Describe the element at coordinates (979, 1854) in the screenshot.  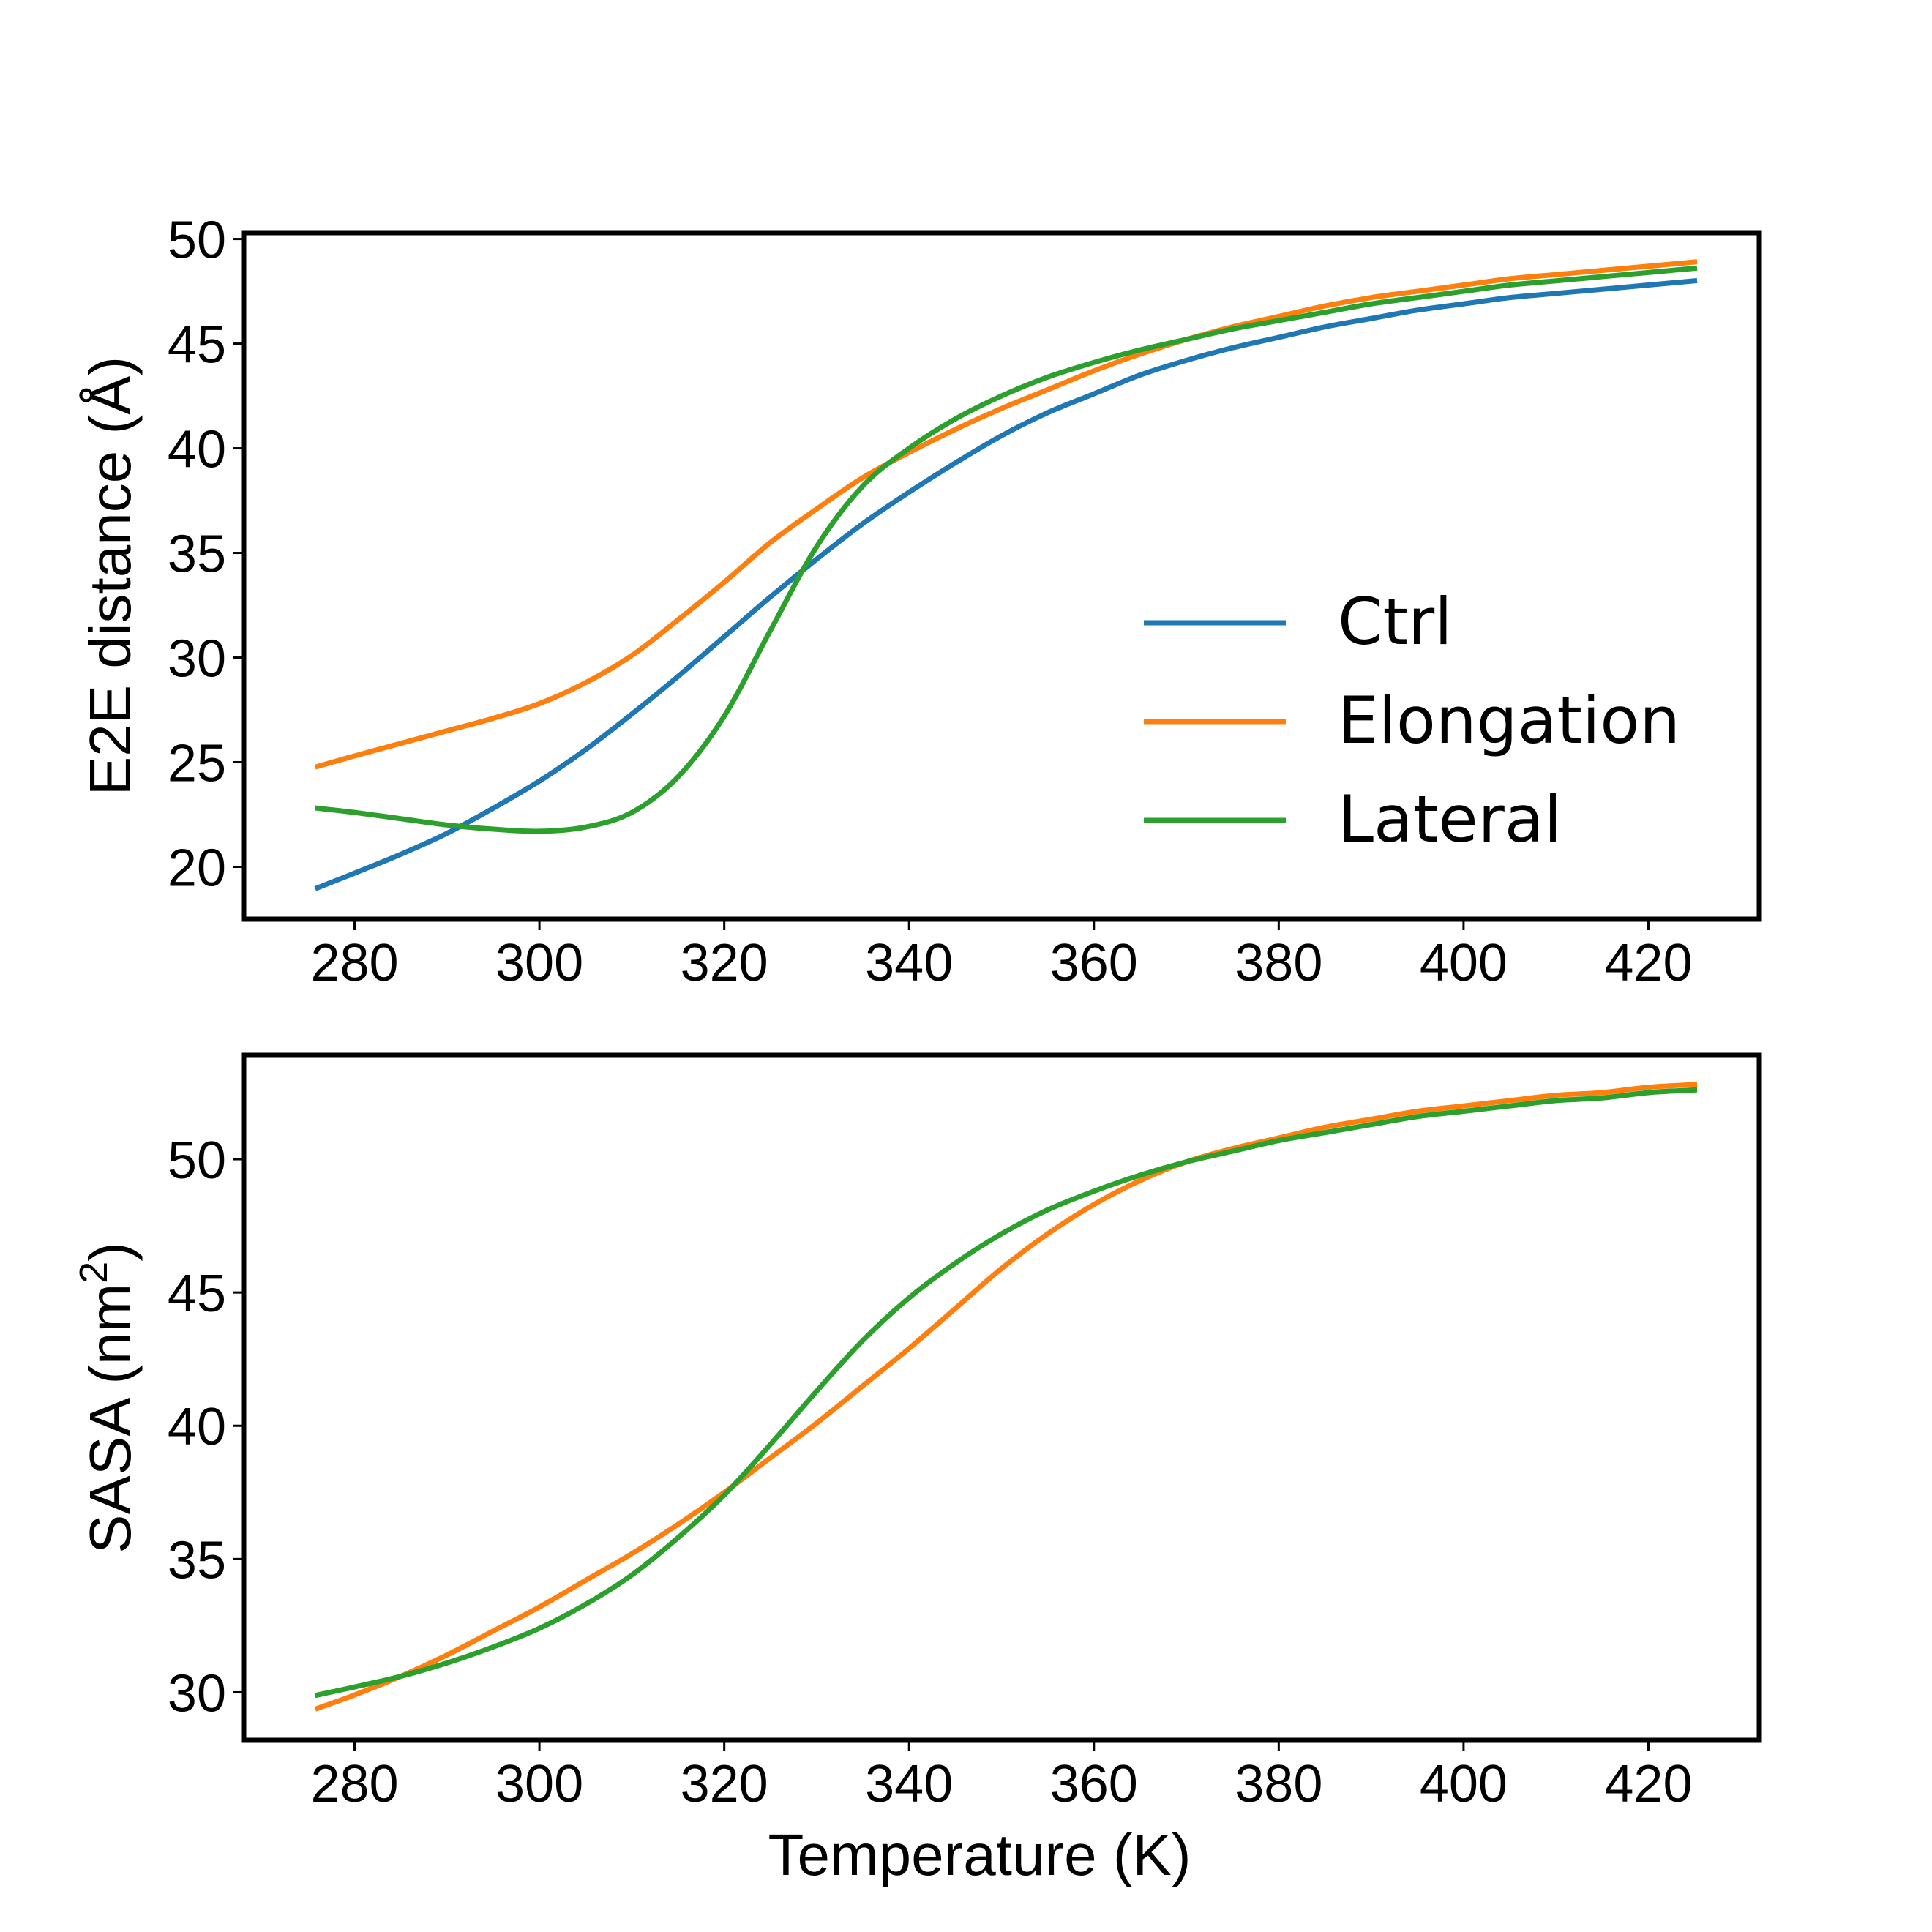
I see `x-axis-label: Temperature (K)` at that location.